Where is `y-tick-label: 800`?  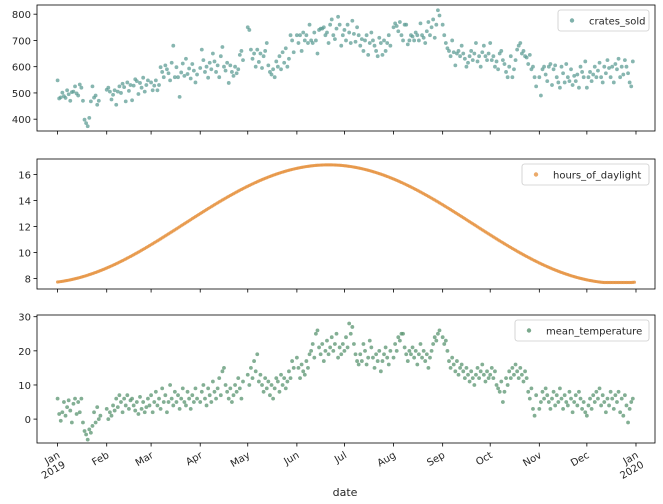 y-tick-label: 800 is located at coordinates (21, 15).